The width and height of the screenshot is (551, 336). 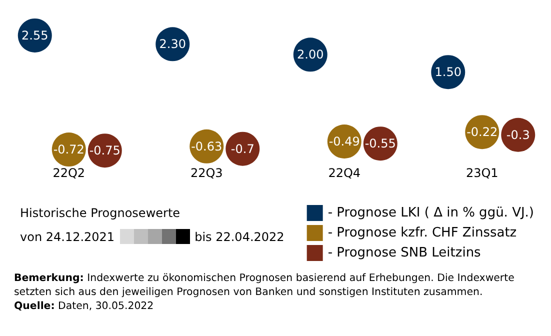 I want to click on text: Historische Prognosewerte, so click(x=100, y=213).